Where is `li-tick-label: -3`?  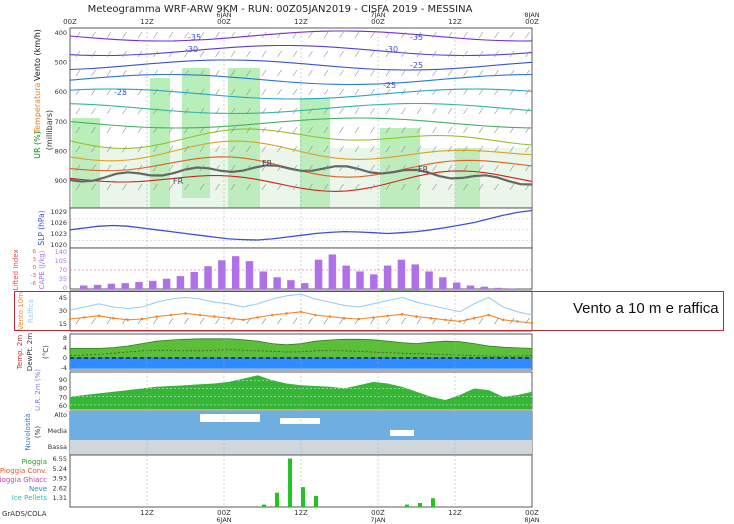 li-tick-label: -3 is located at coordinates (34, 276).